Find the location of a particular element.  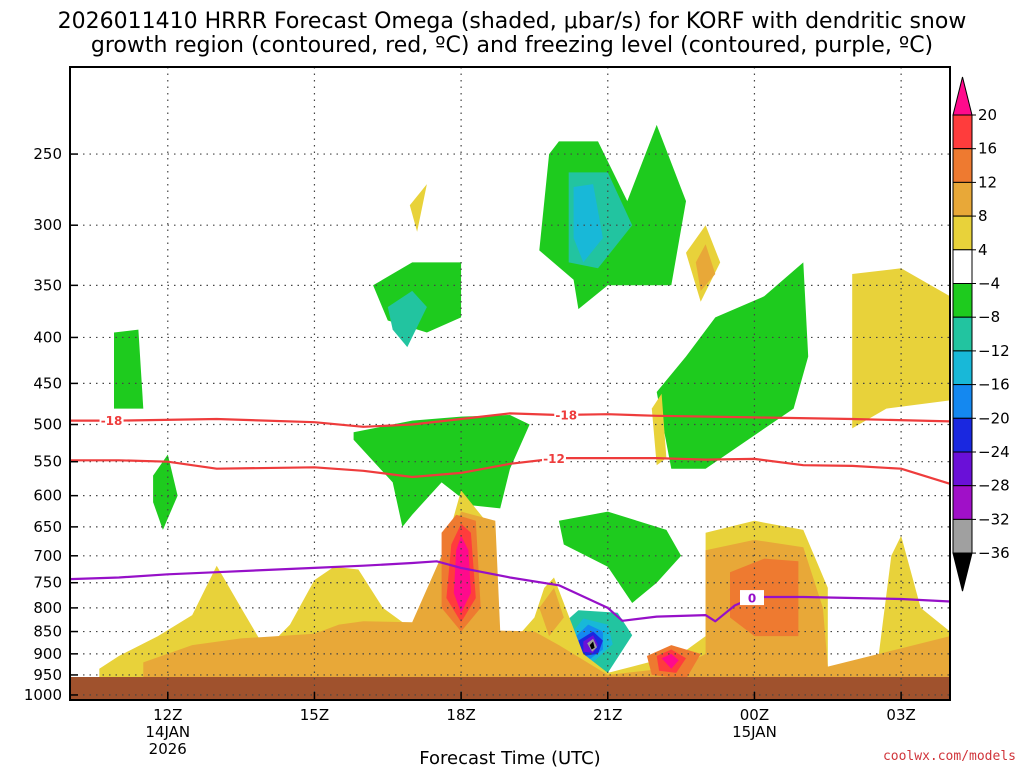

contour-minus12 is located at coordinates (510, 471).